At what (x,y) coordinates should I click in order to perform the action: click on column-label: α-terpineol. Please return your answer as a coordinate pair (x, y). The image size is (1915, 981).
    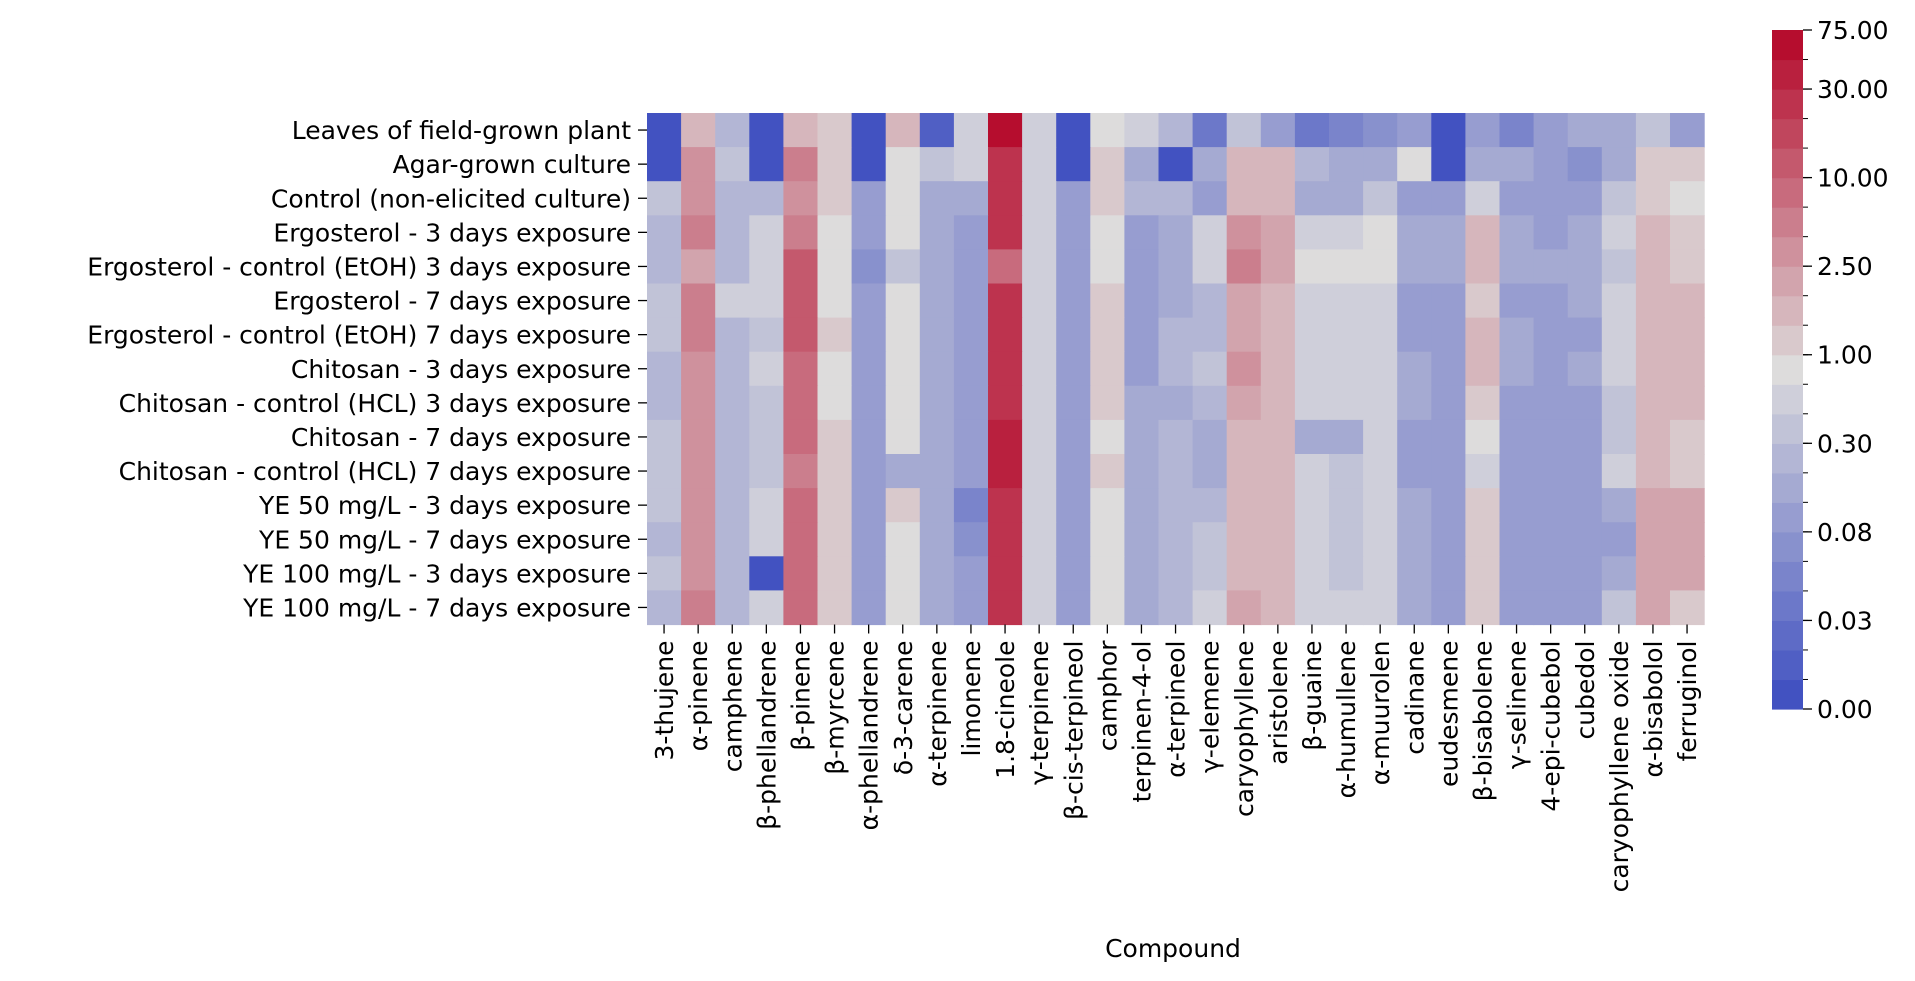
    Looking at the image, I should click on (1176, 709).